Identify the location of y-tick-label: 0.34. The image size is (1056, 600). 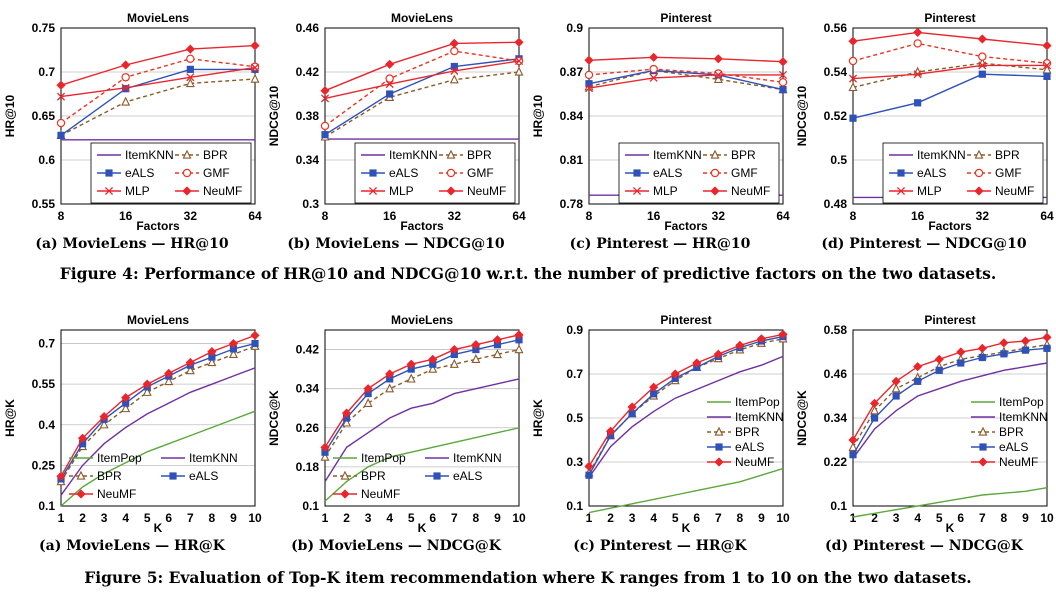
(836, 418).